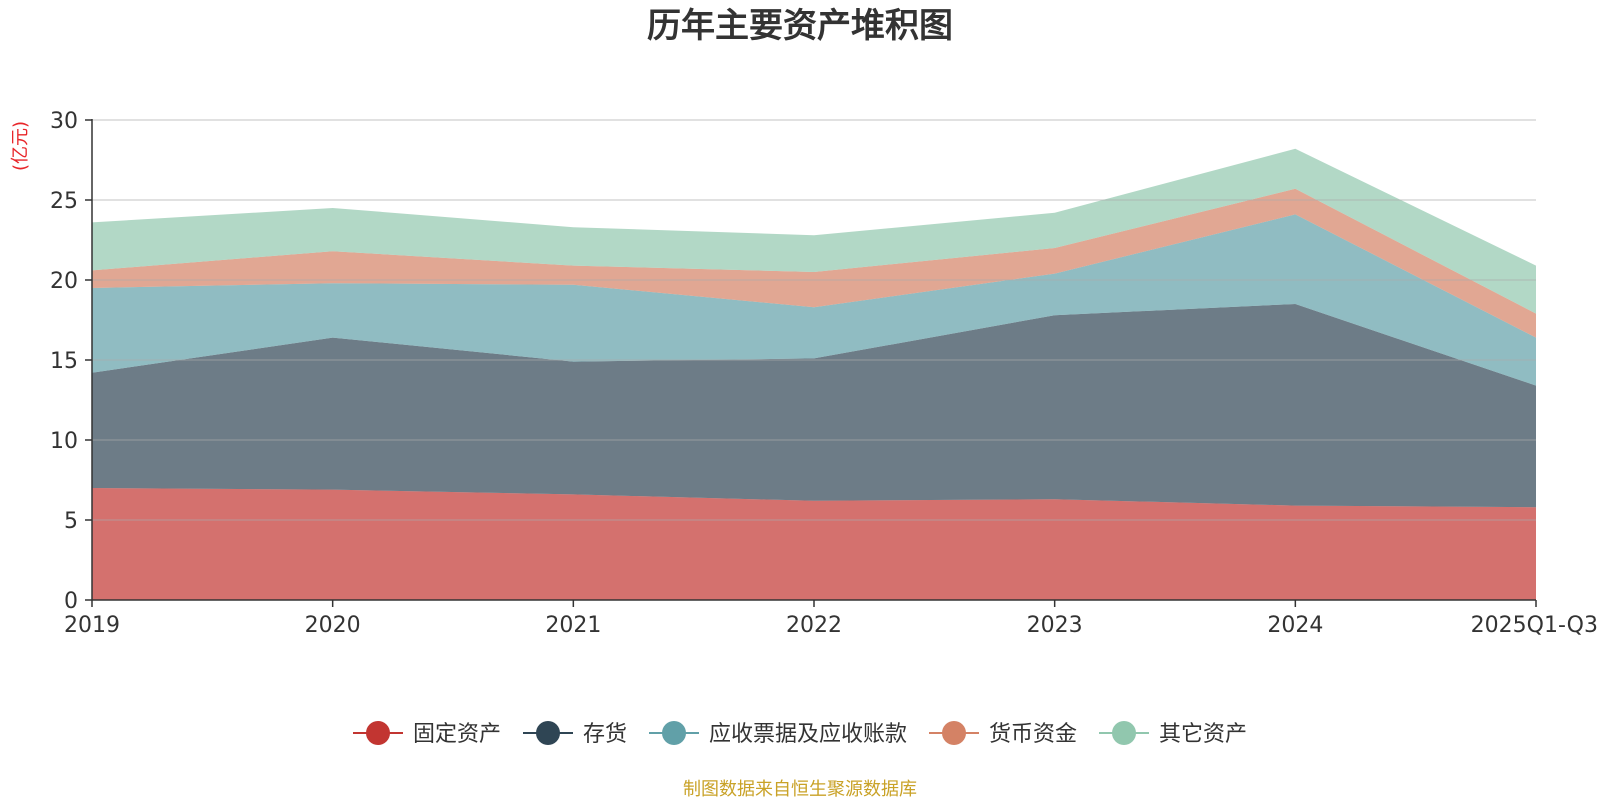 The image size is (1600, 800). Describe the element at coordinates (20, 146) in the screenshot. I see `y-axis-unit-label: (亿元)` at that location.